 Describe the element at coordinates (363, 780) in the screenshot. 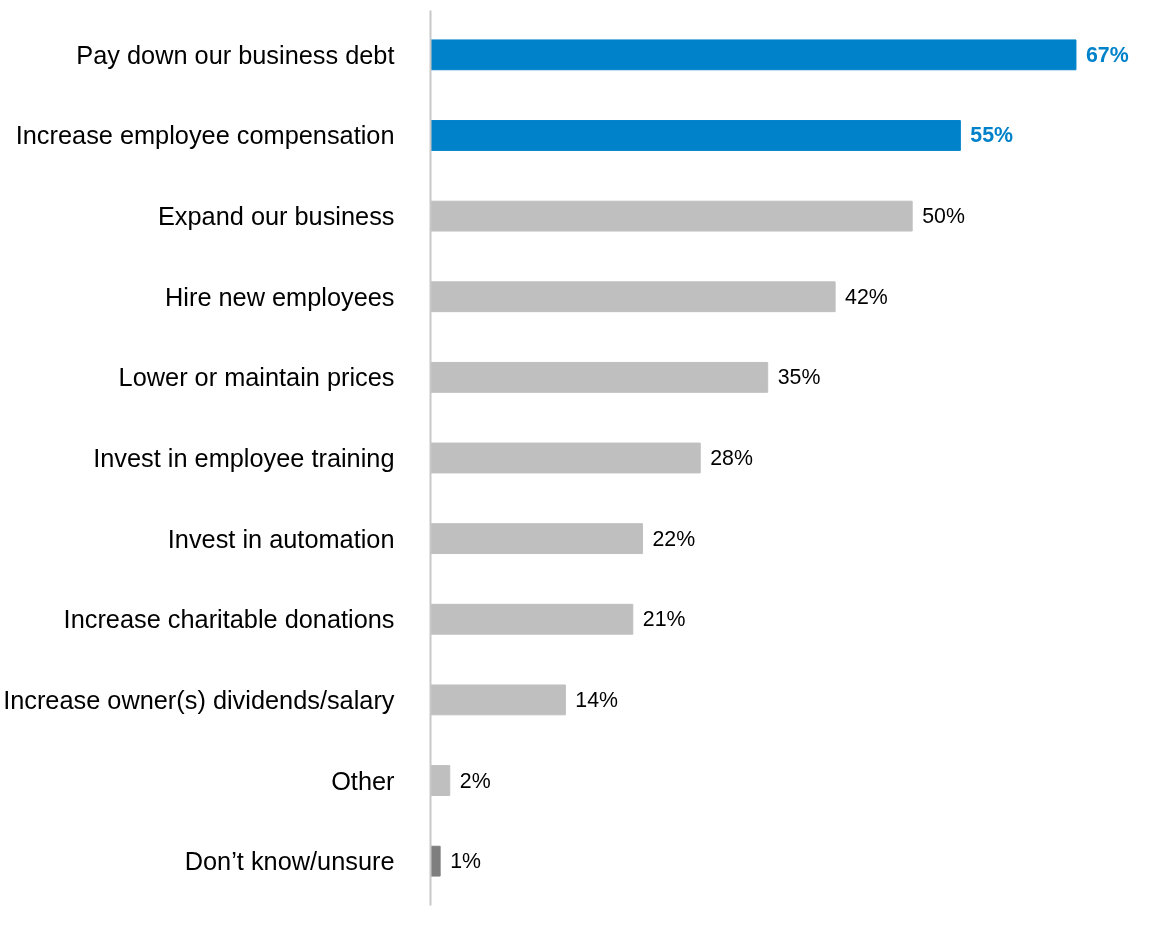

I see `y-tick-label: Other` at that location.